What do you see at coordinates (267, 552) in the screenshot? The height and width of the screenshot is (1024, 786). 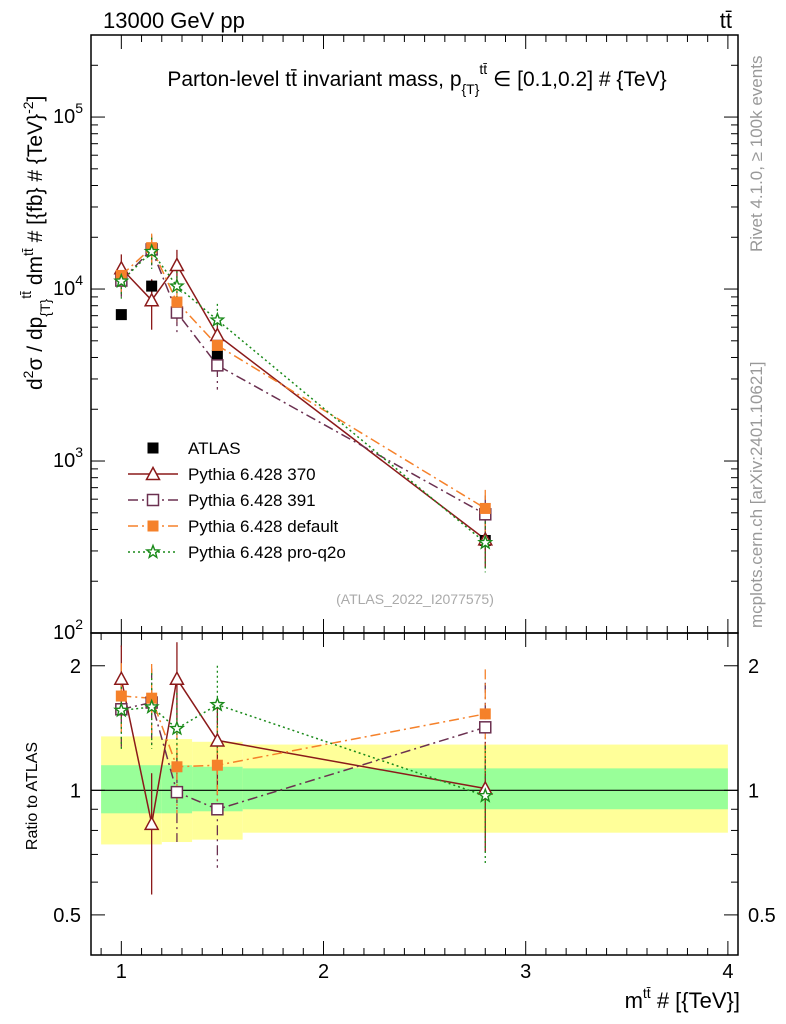 I see `legend-label: Pythia 6.428 pro-q2o` at bounding box center [267, 552].